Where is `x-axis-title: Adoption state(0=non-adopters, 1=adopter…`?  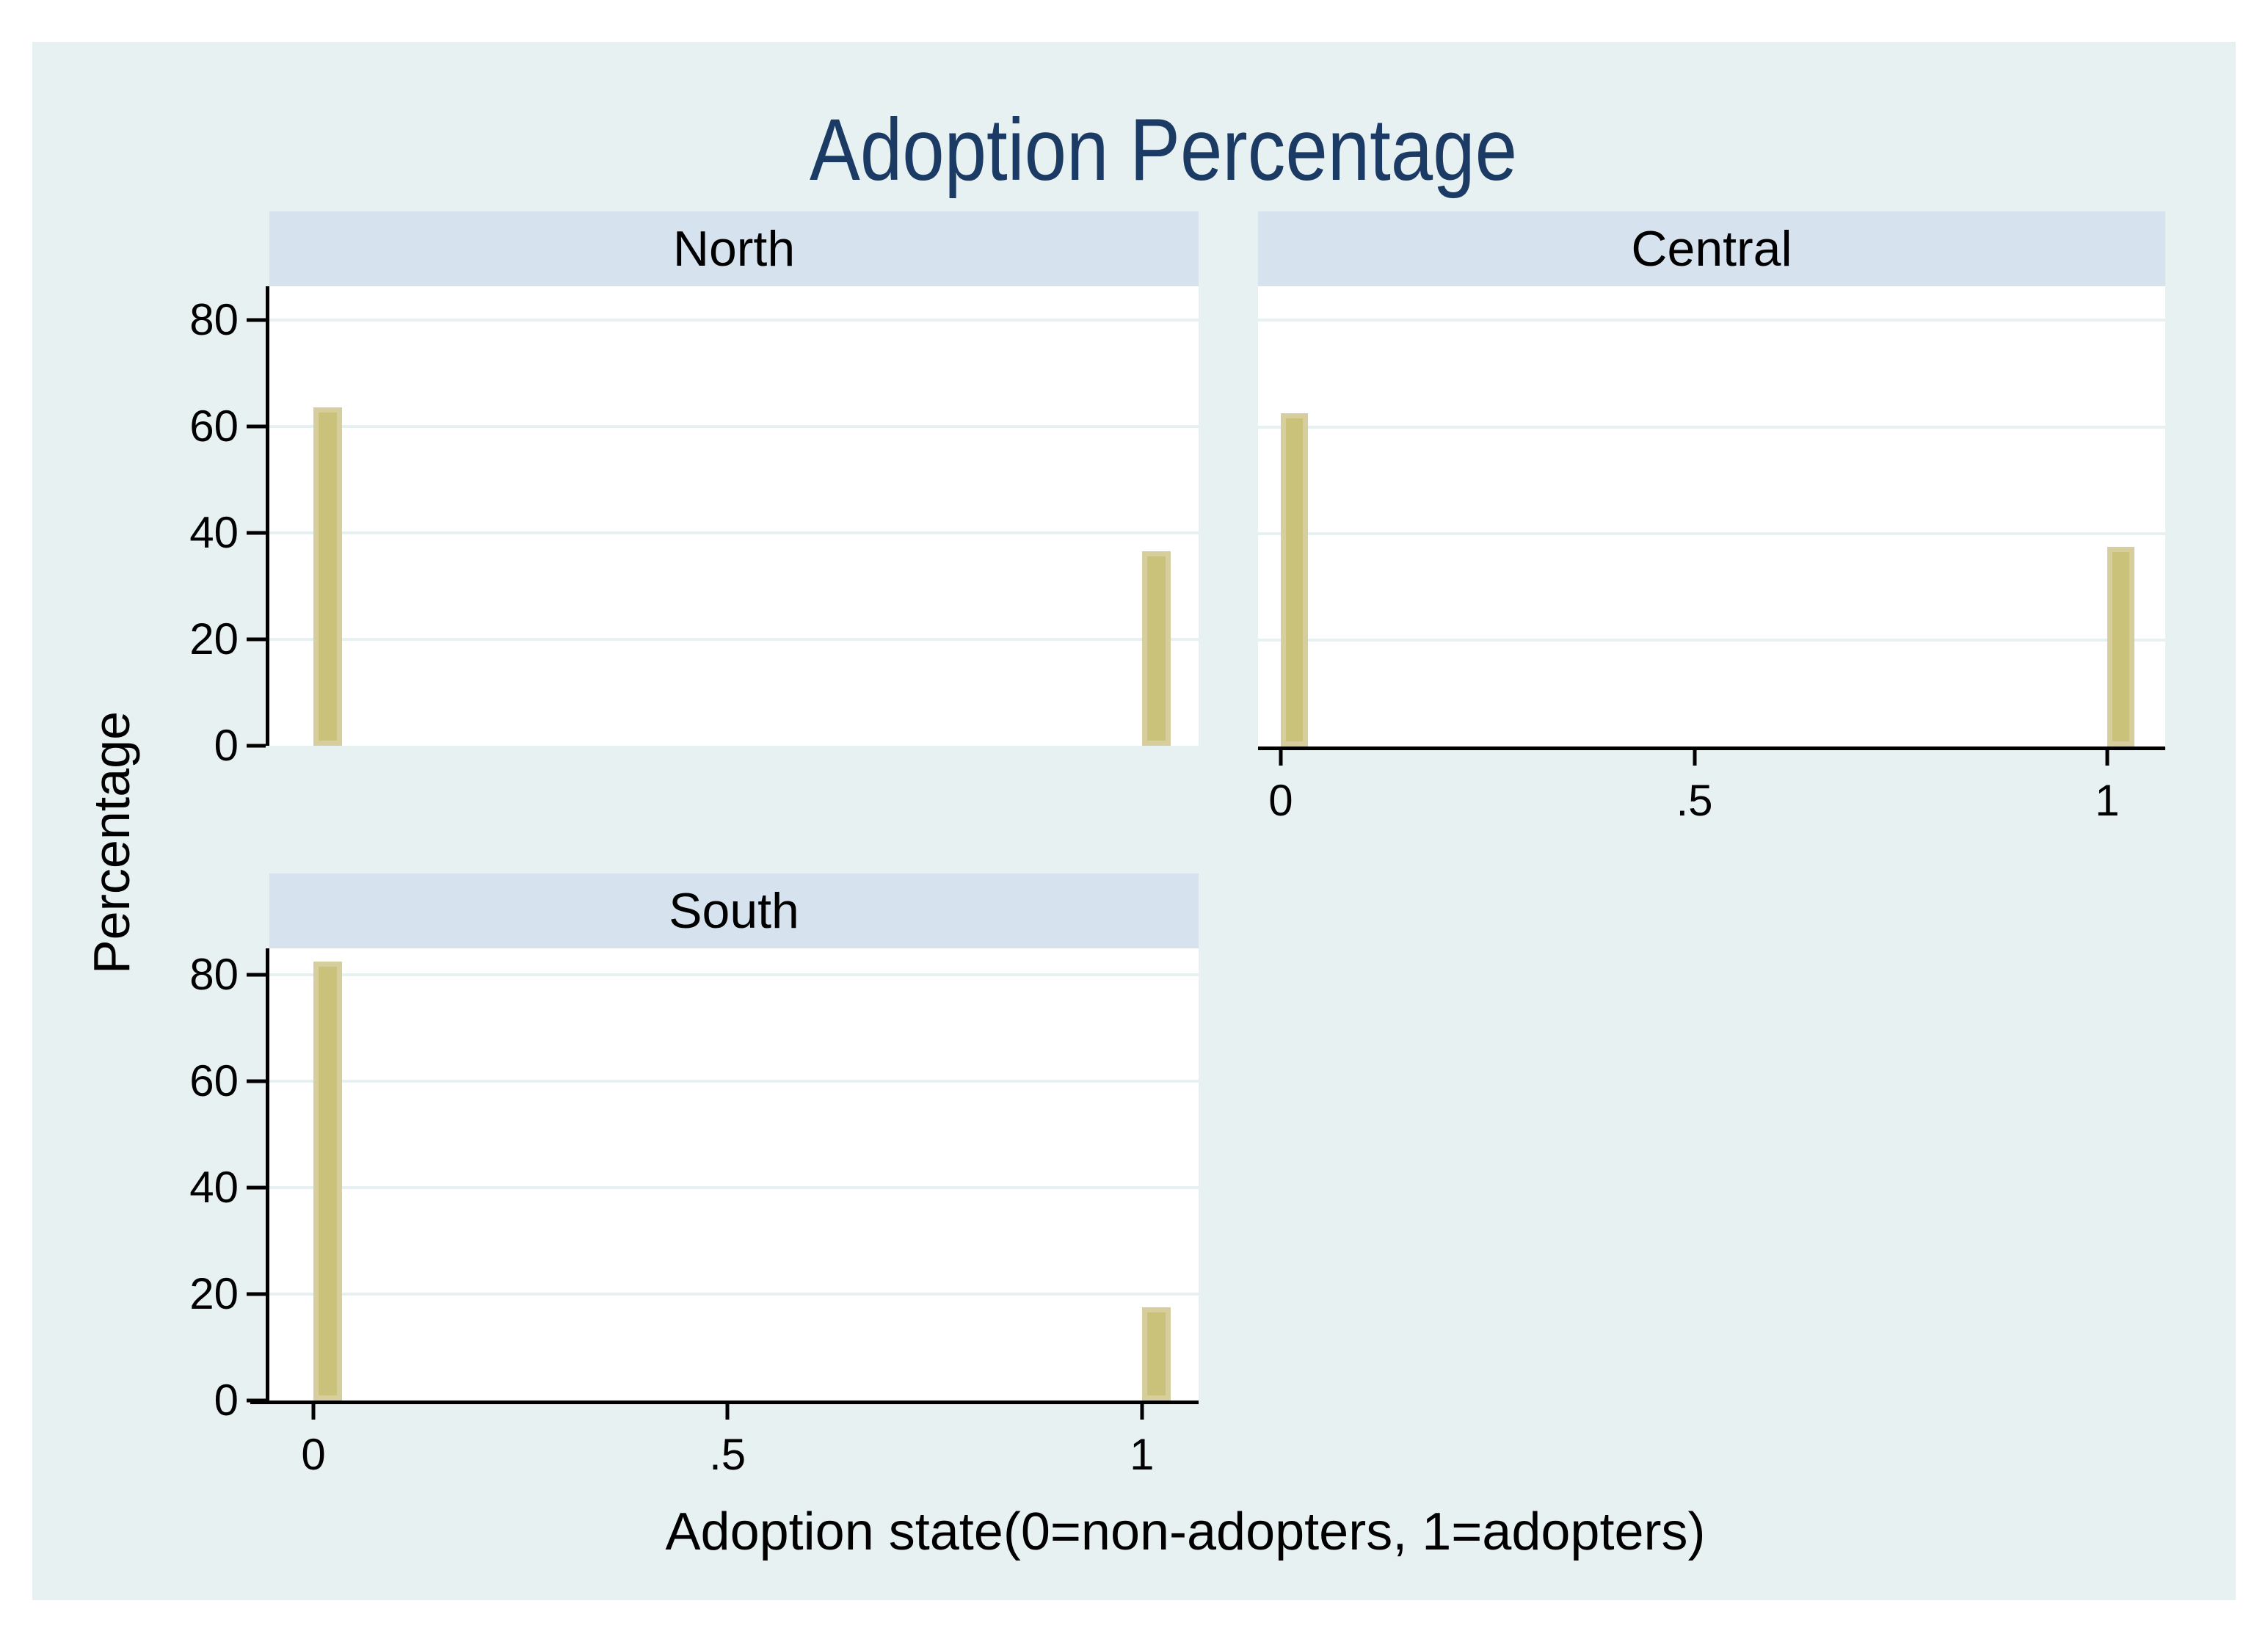 x-axis-title: Adoption state(0=non-adopters, 1=adopter… is located at coordinates (1185, 1532).